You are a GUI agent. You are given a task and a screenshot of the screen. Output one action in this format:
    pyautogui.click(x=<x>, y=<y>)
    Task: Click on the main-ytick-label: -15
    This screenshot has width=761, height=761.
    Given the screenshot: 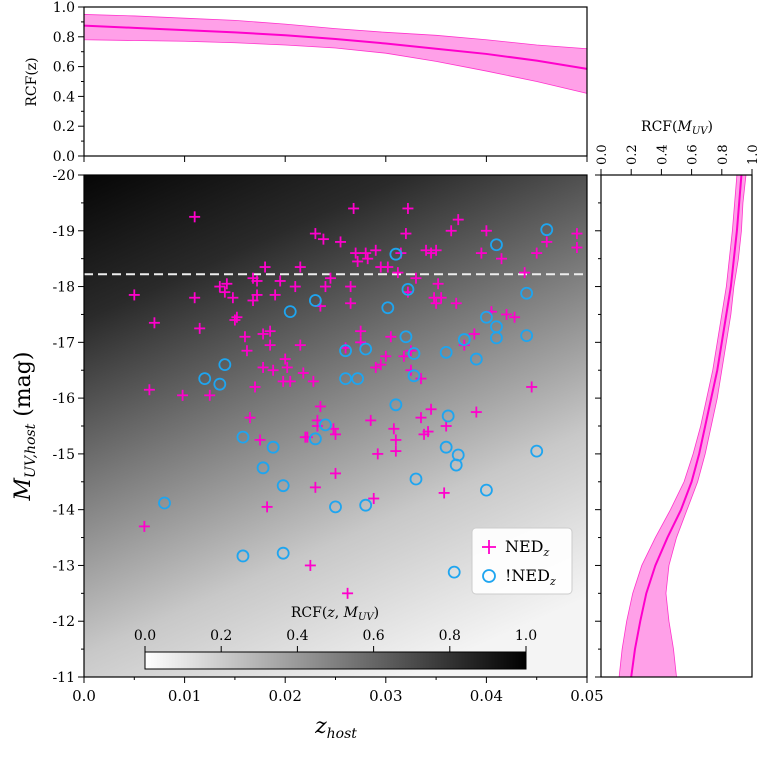 What is the action you would take?
    pyautogui.click(x=63, y=455)
    